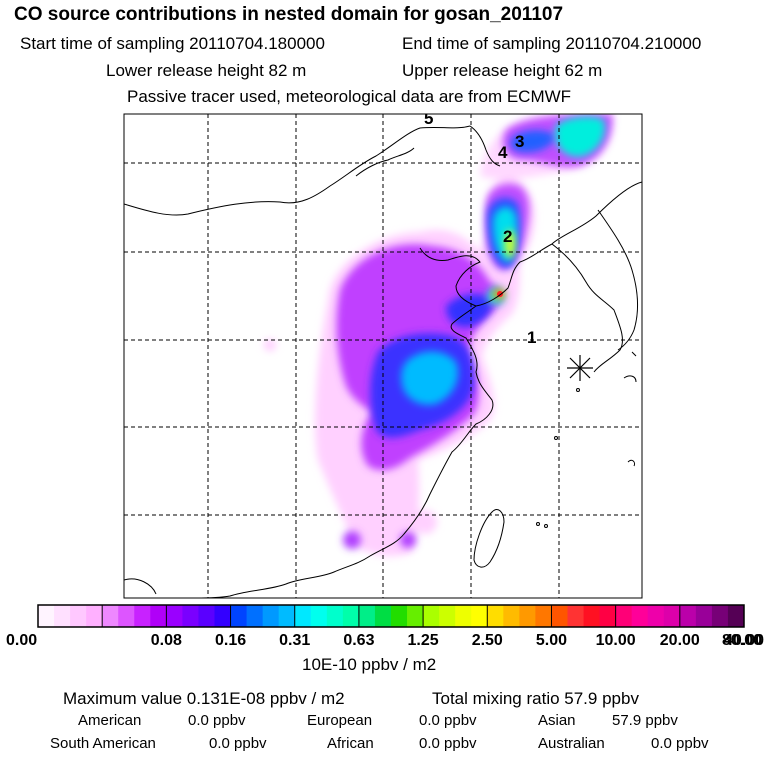 The height and width of the screenshot is (768, 768). I want to click on field-pink-dot-a, so click(270, 345).